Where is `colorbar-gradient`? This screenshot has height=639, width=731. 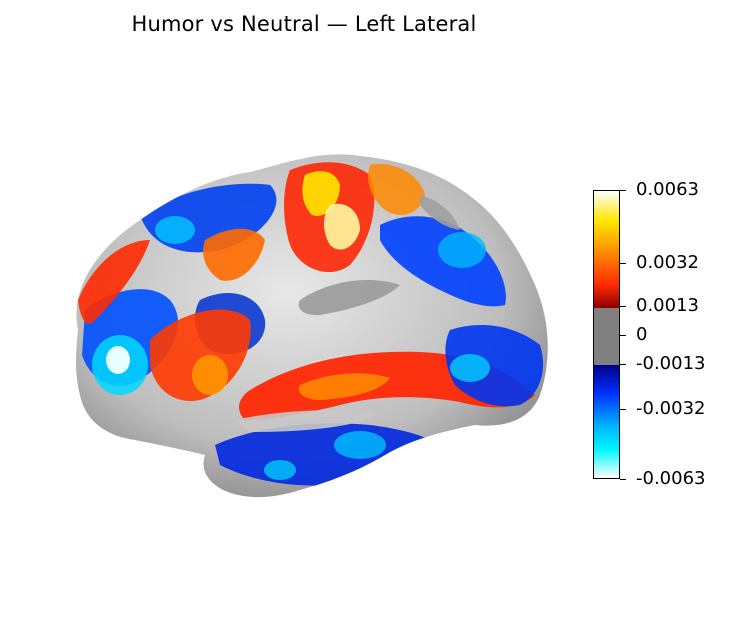
colorbar-gradient is located at coordinates (606, 334).